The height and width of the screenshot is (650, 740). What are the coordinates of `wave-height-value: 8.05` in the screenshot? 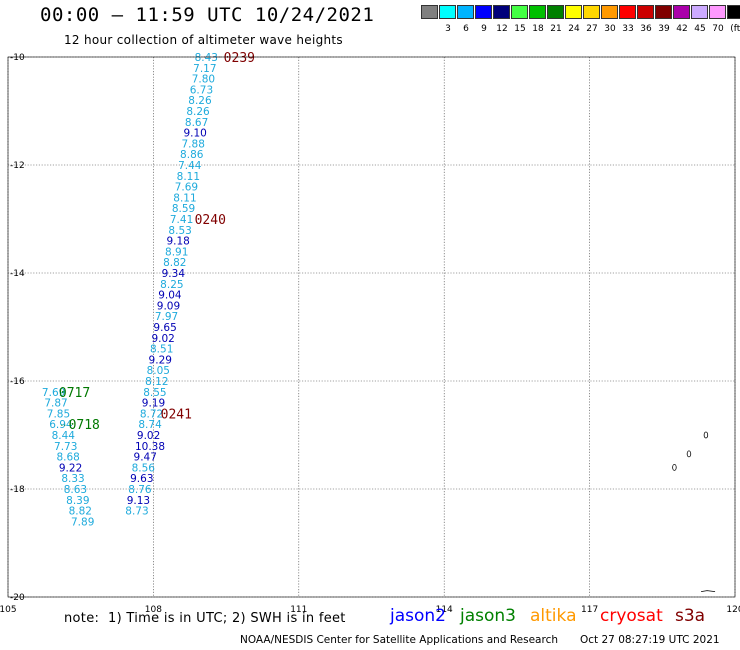 It's located at (158, 371).